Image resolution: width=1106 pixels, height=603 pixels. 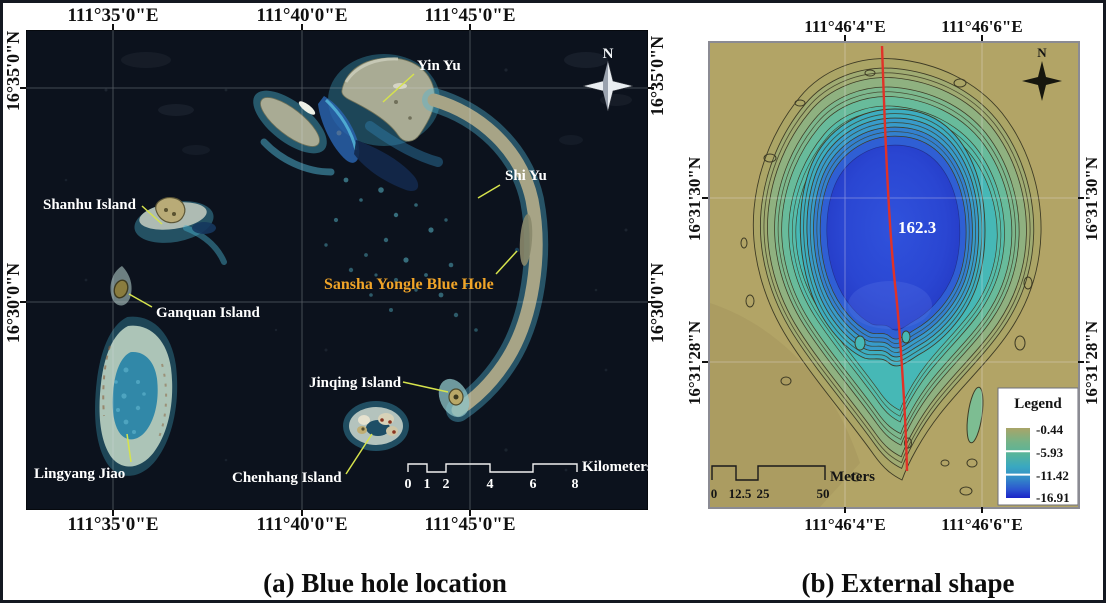 I want to click on label-chenhang-island: Chenhang Island, so click(x=287, y=478).